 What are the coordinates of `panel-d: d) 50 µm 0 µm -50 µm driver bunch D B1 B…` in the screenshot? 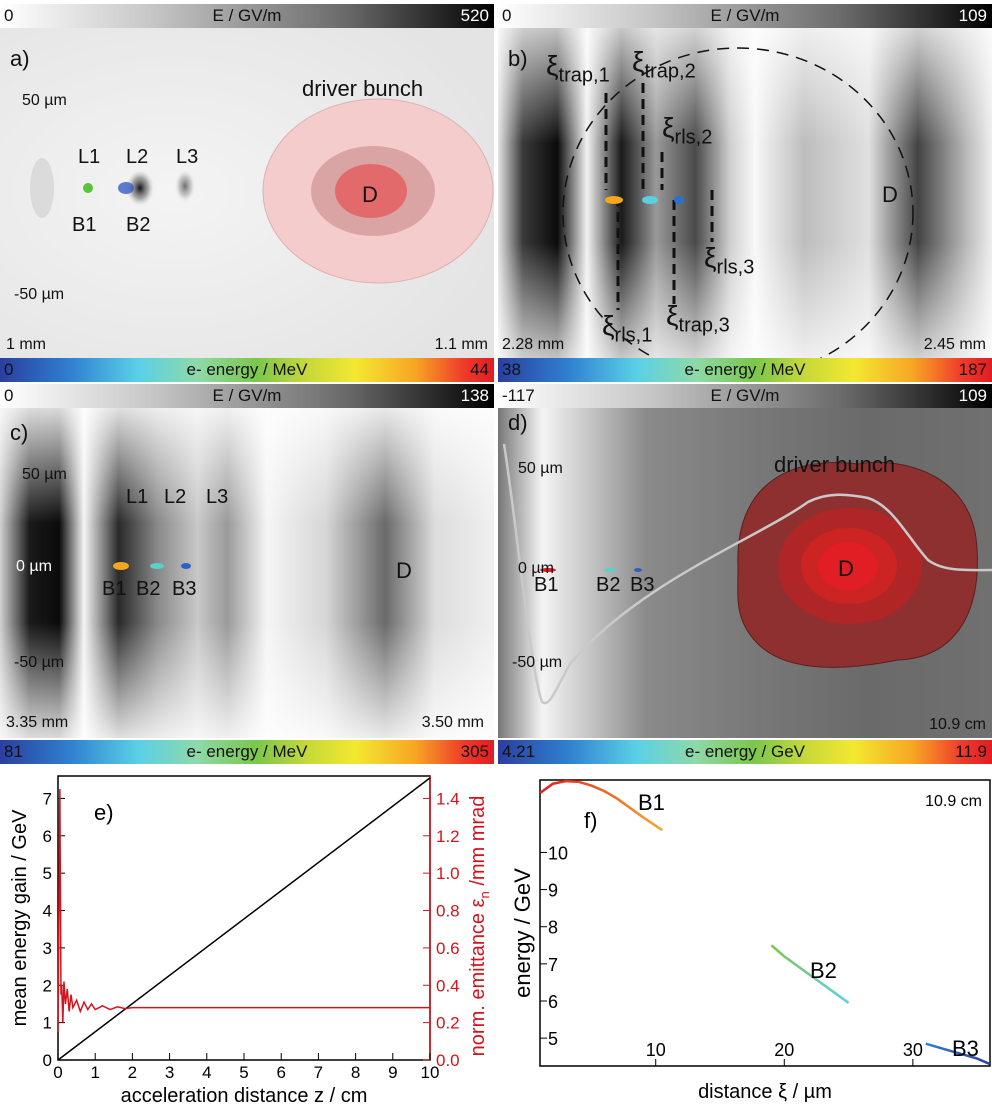 It's located at (745, 573).